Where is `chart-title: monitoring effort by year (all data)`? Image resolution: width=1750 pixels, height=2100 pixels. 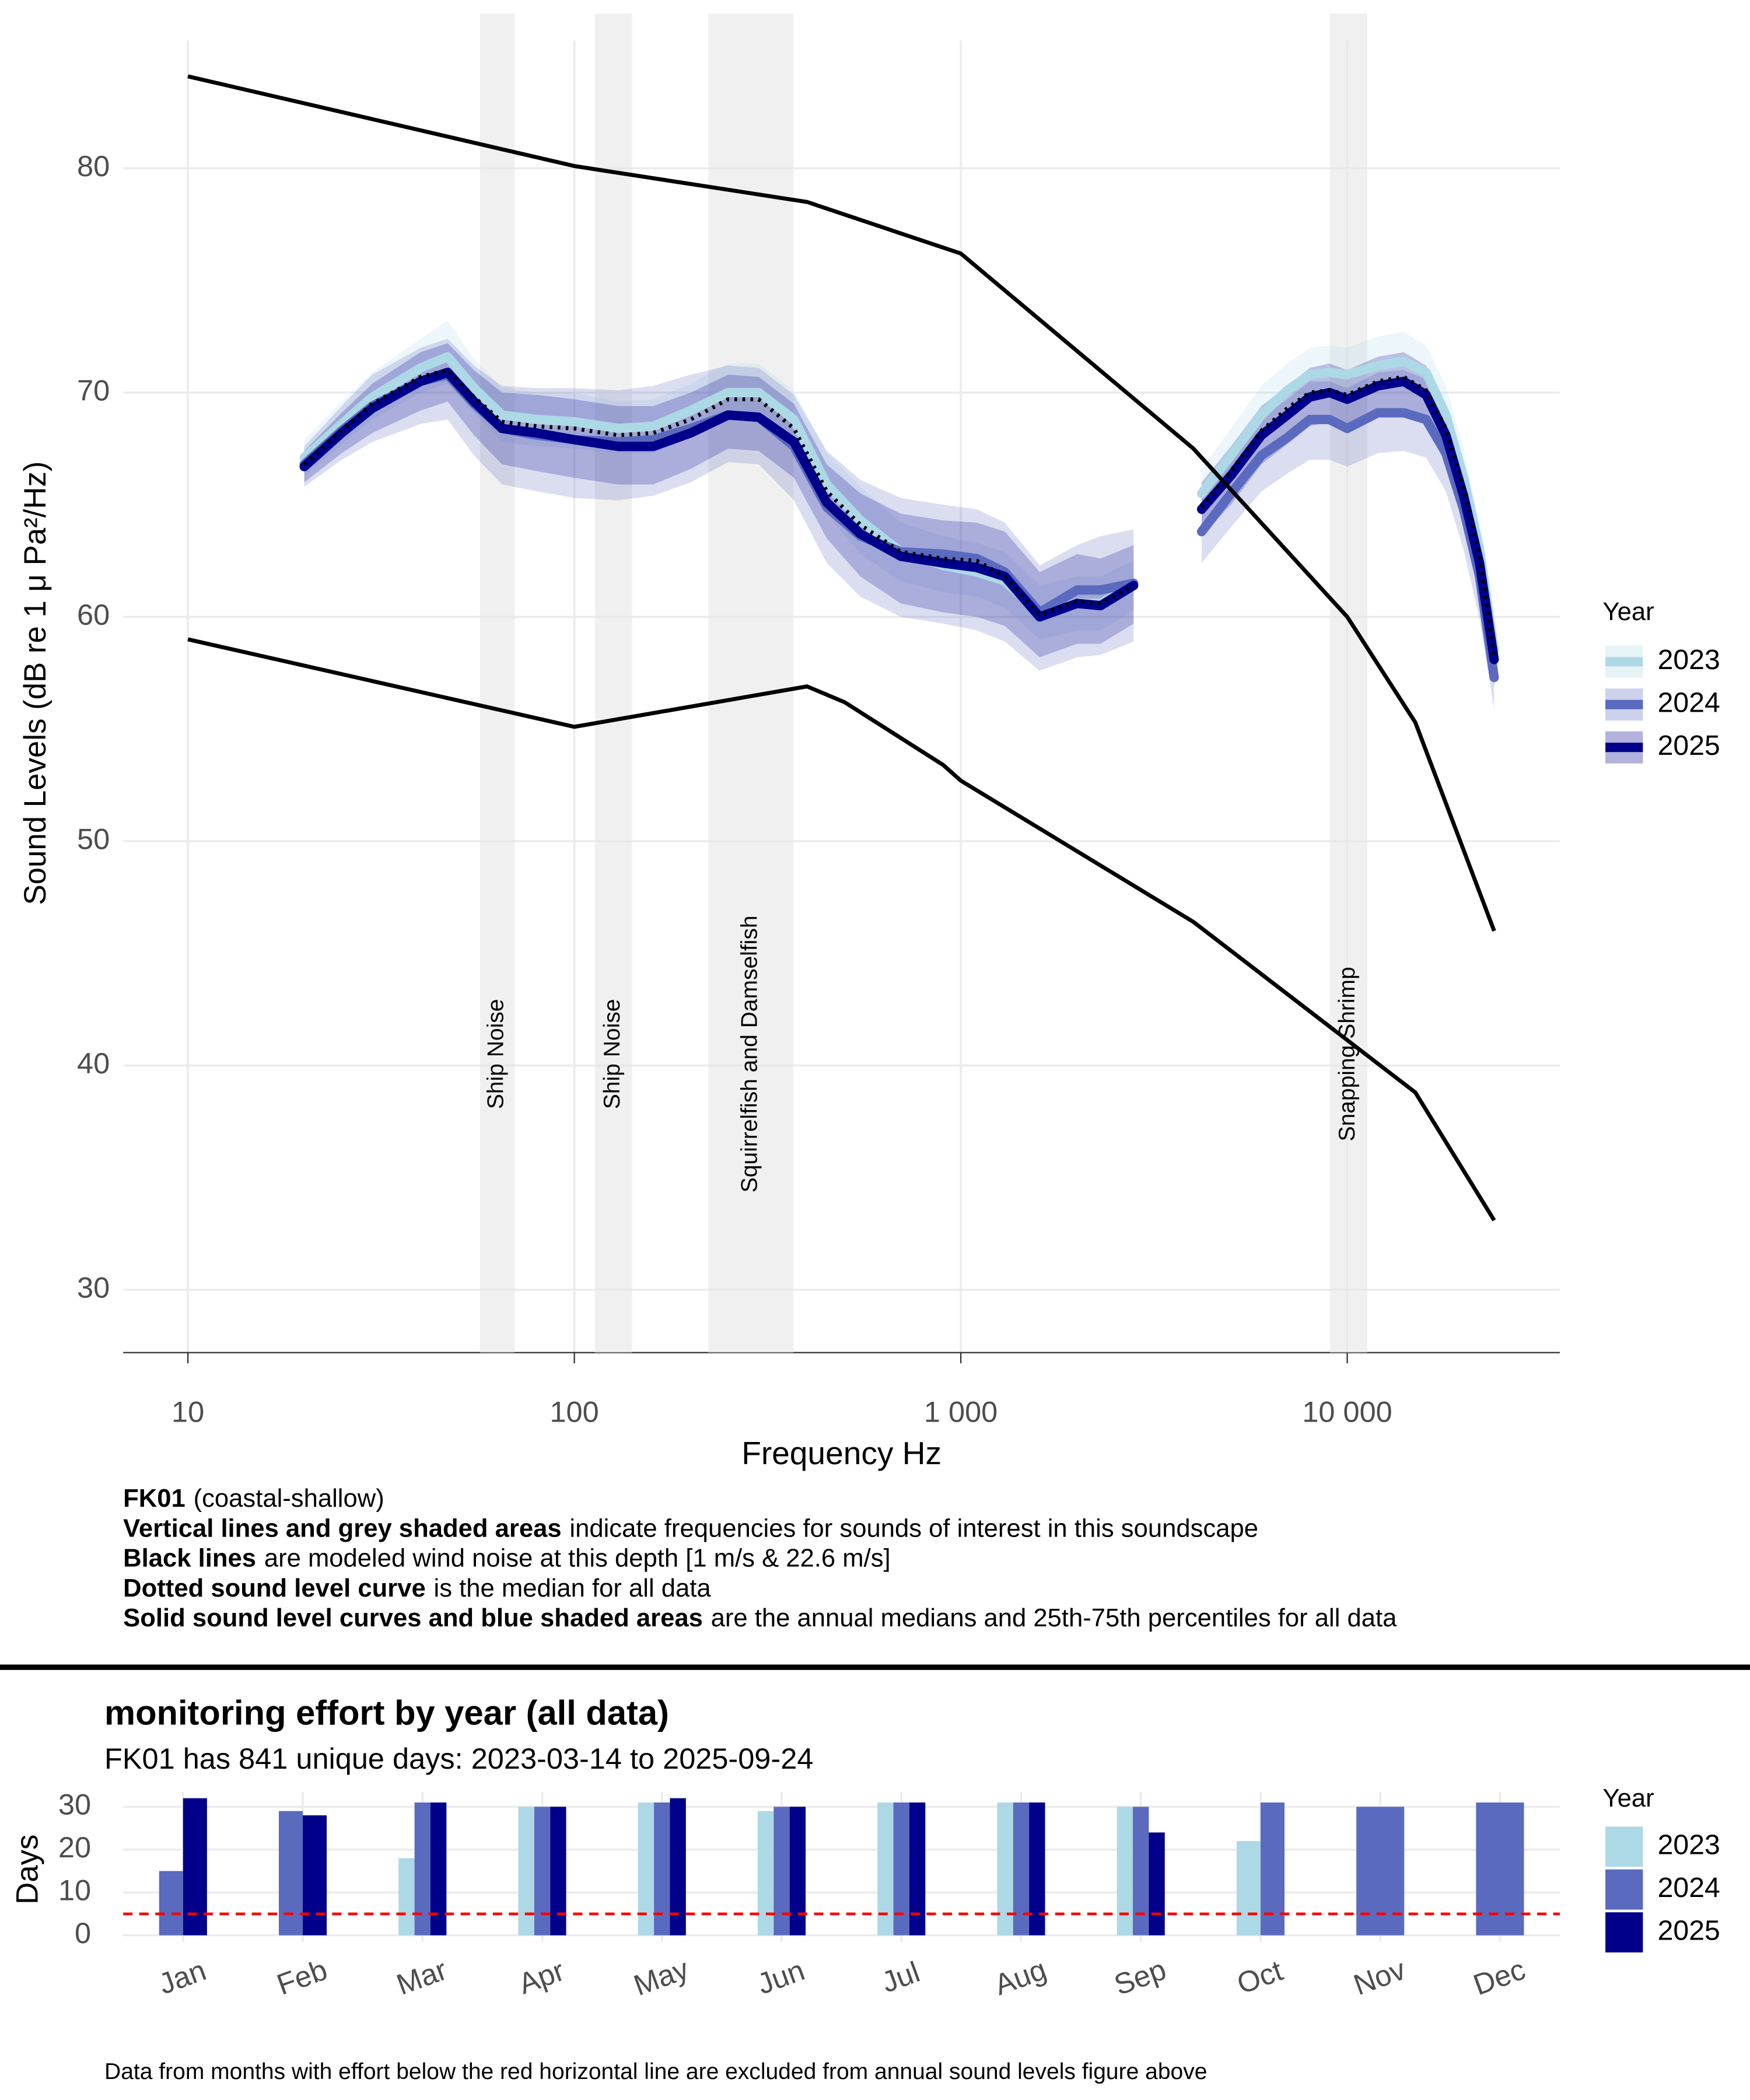
chart-title: monitoring effort by year (all data) is located at coordinates (386, 1712).